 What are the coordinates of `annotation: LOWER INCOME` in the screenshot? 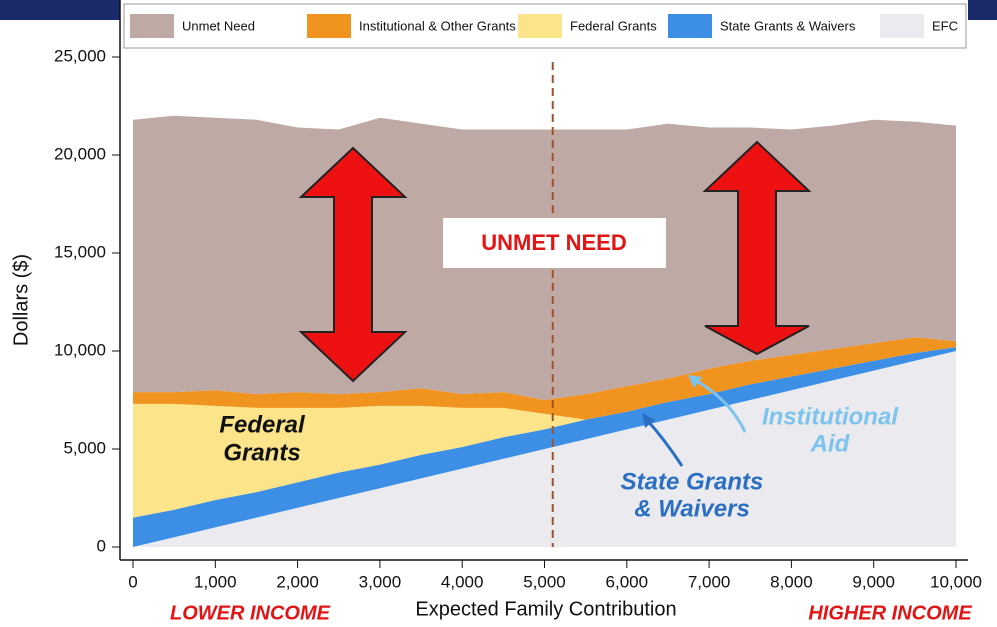 It's located at (250, 613).